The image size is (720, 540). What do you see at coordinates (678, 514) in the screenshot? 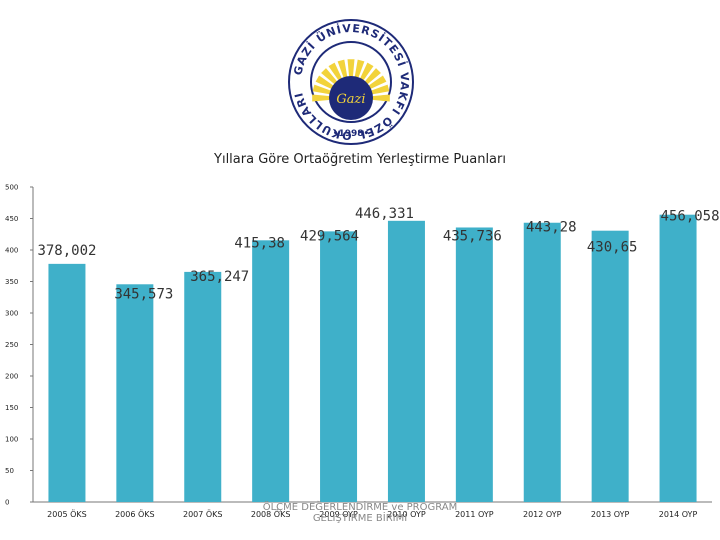
I see `x-tick-label: 2014 OYP` at bounding box center [678, 514].